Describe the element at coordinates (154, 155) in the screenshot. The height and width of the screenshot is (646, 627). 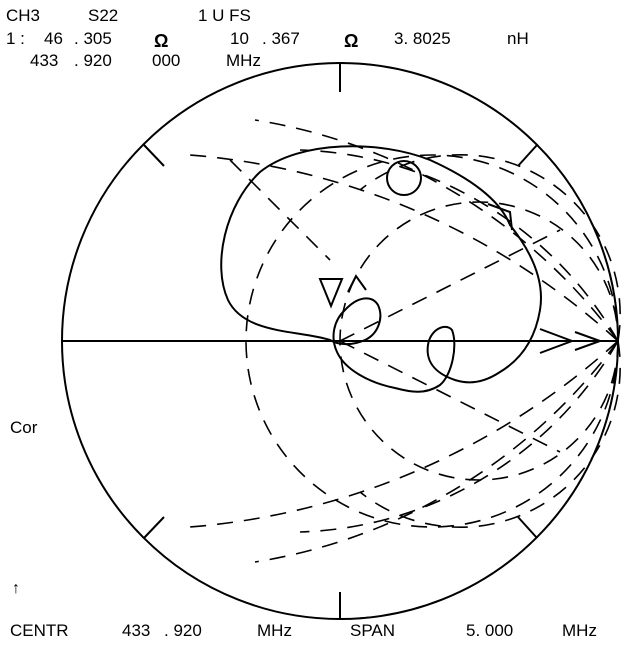
I see `tick-upper-left` at that location.